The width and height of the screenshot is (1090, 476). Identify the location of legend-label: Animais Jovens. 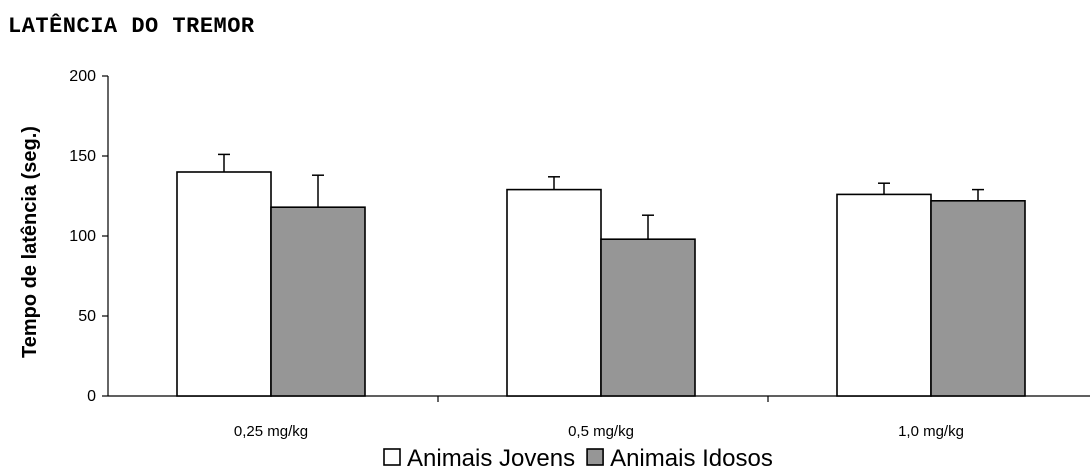
(491, 458).